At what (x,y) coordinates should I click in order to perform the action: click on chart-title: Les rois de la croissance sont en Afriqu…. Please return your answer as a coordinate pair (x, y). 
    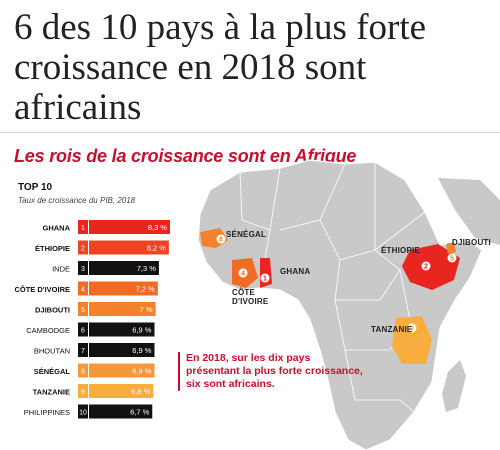
    Looking at the image, I should click on (185, 156).